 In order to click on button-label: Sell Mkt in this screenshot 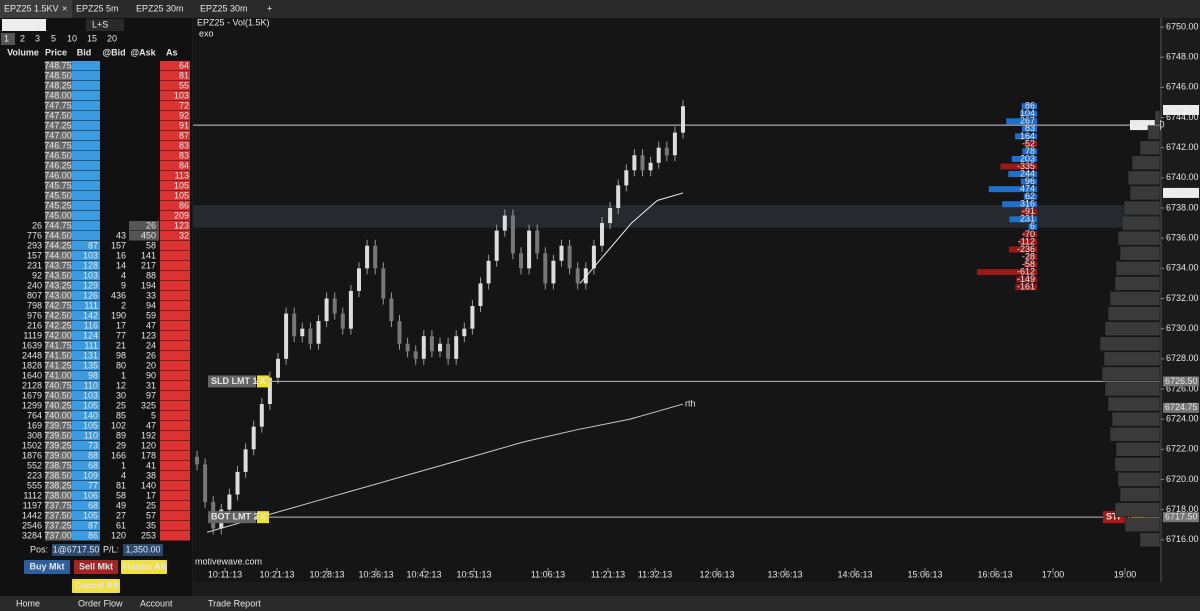, I will do `click(96, 566)`.